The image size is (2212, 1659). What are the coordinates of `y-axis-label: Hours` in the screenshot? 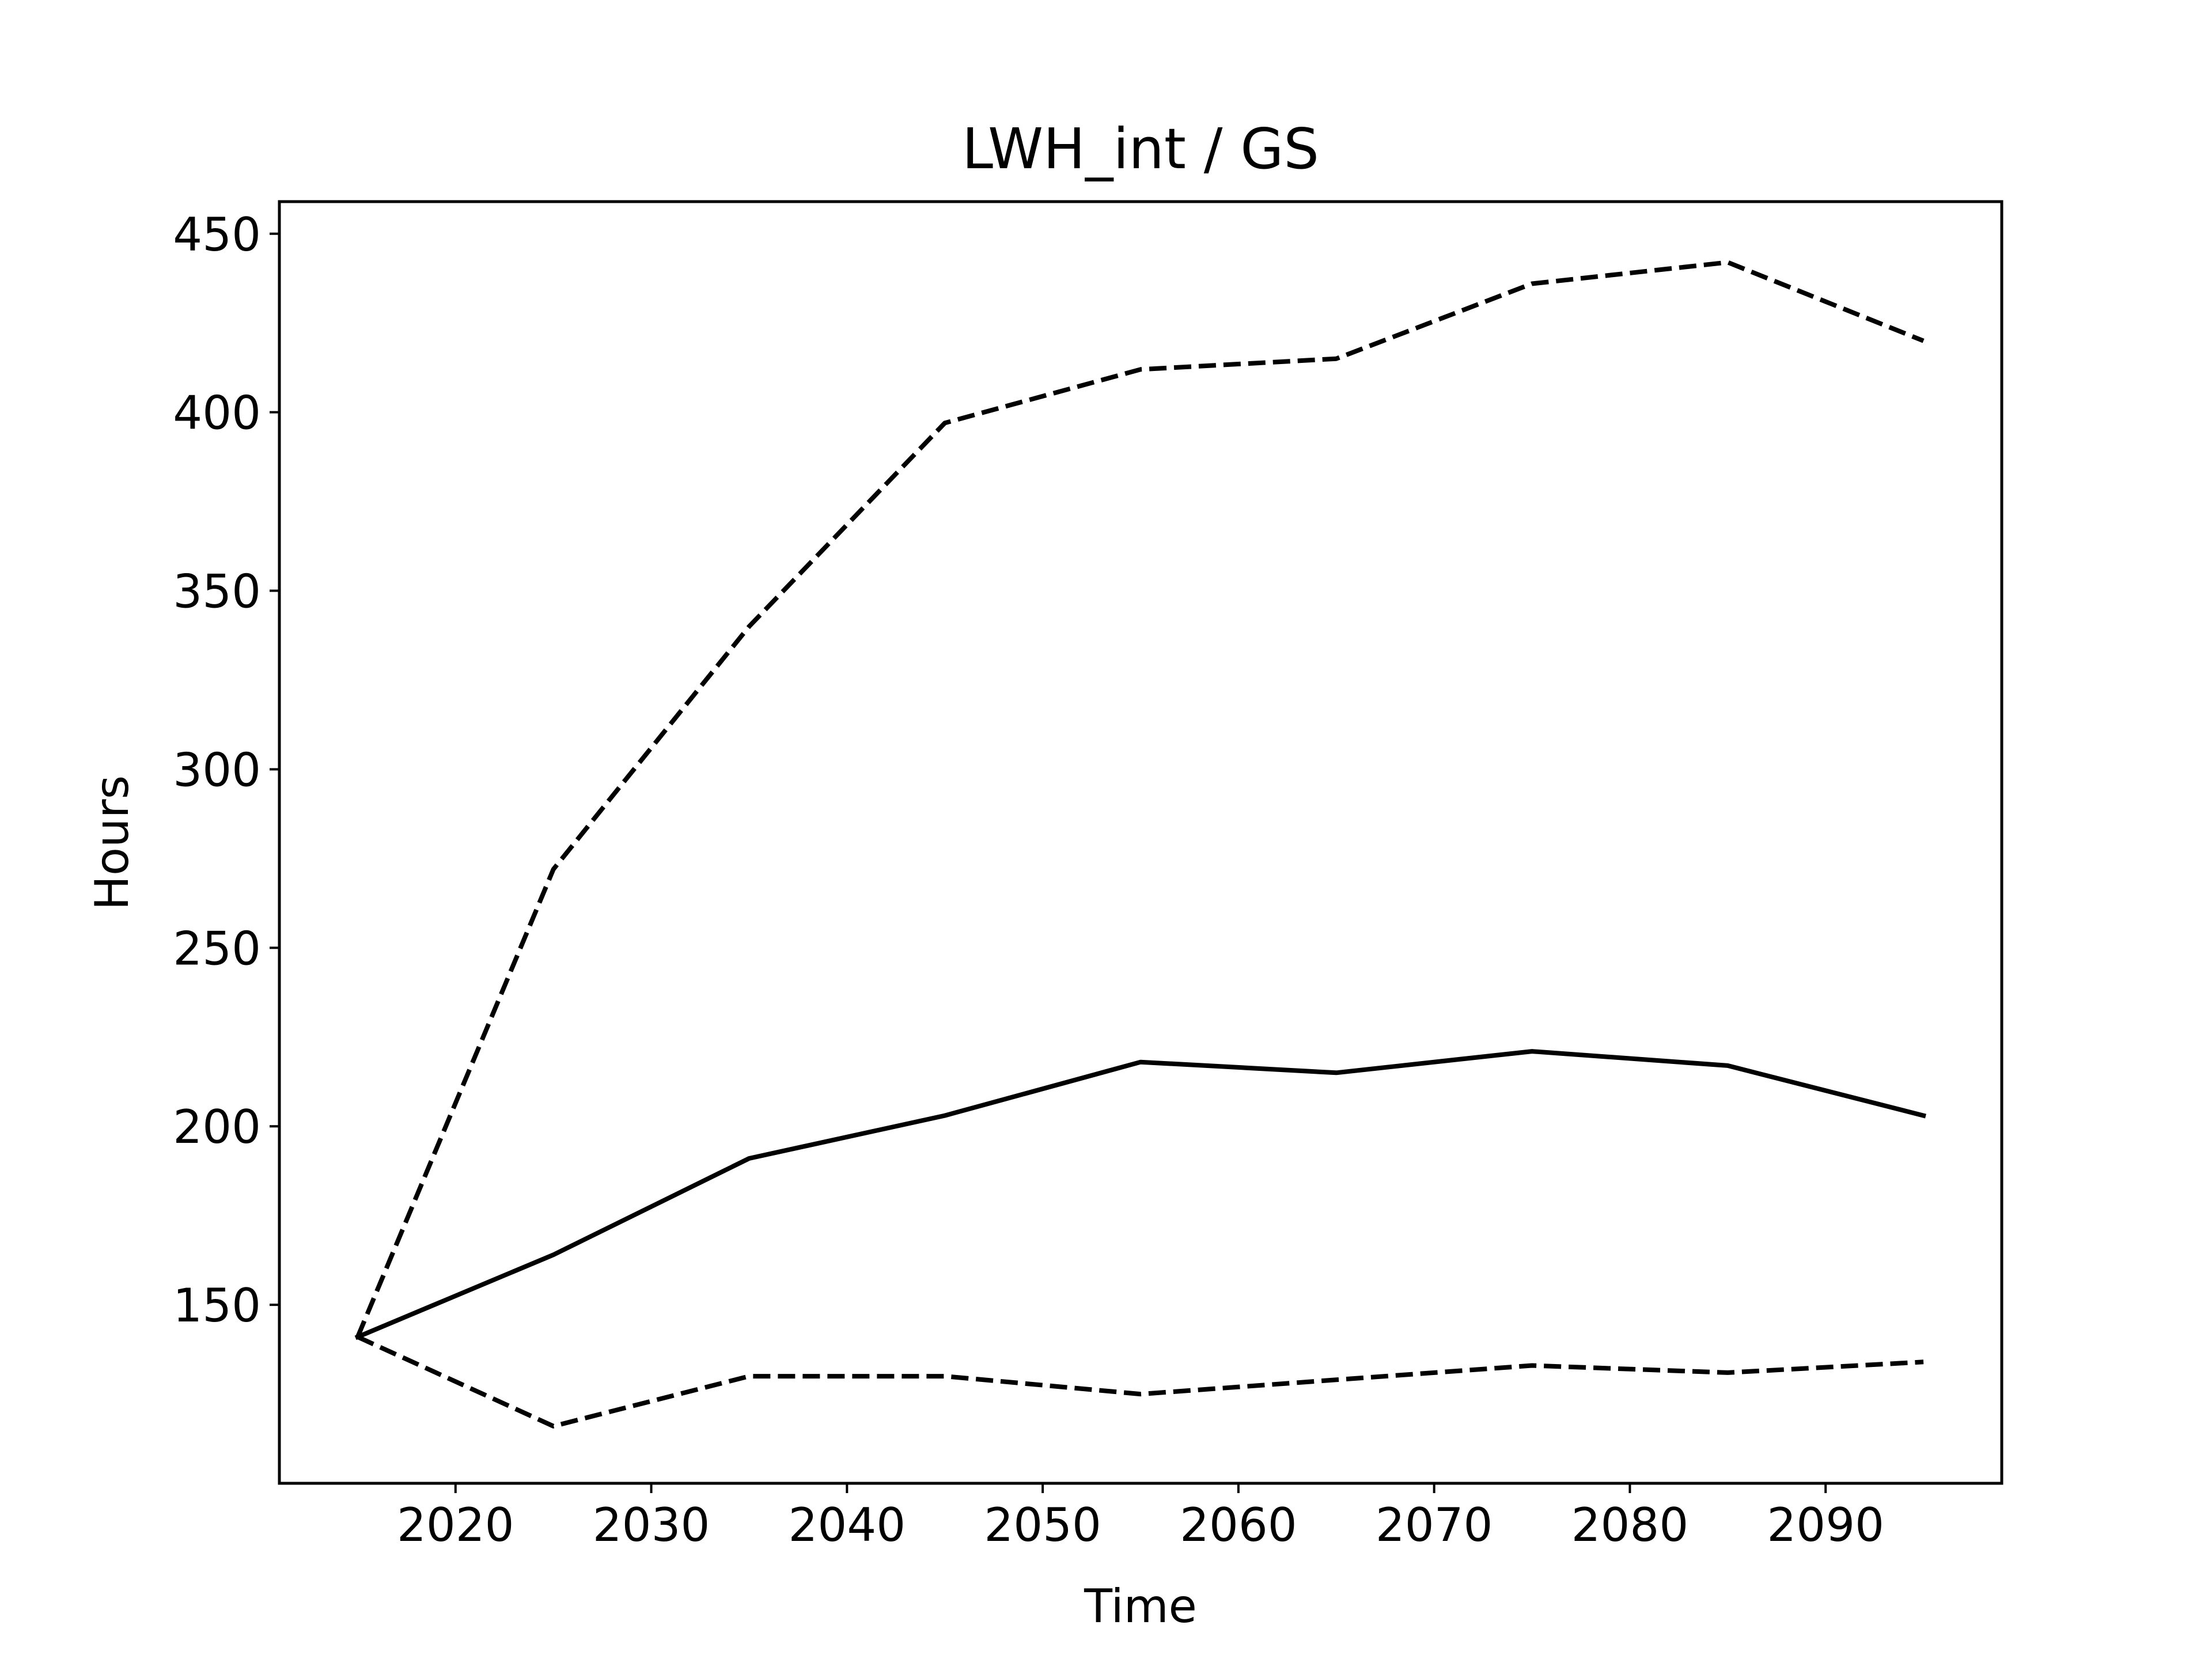 It's located at (112, 842).